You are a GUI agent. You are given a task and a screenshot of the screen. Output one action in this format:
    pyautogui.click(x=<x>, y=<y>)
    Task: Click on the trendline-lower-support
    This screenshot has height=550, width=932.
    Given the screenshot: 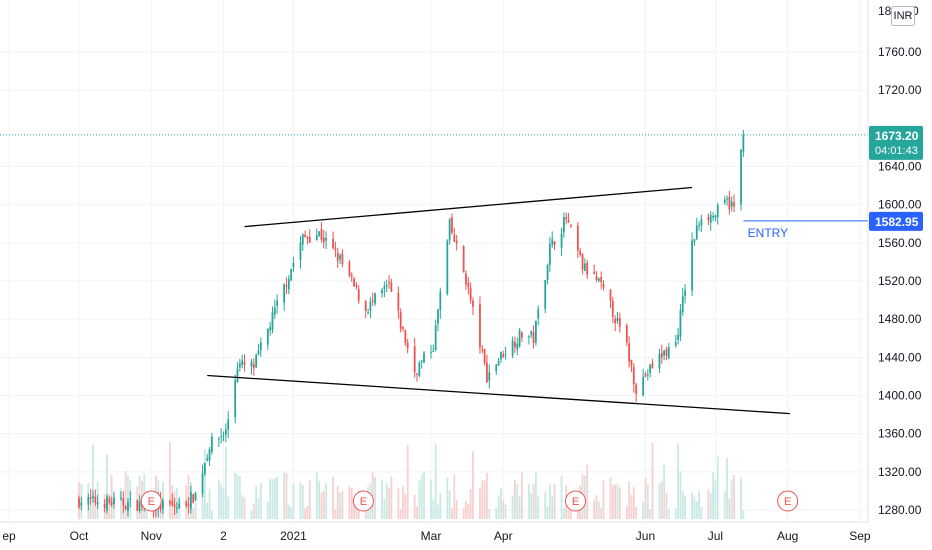 What is the action you would take?
    pyautogui.click(x=499, y=394)
    